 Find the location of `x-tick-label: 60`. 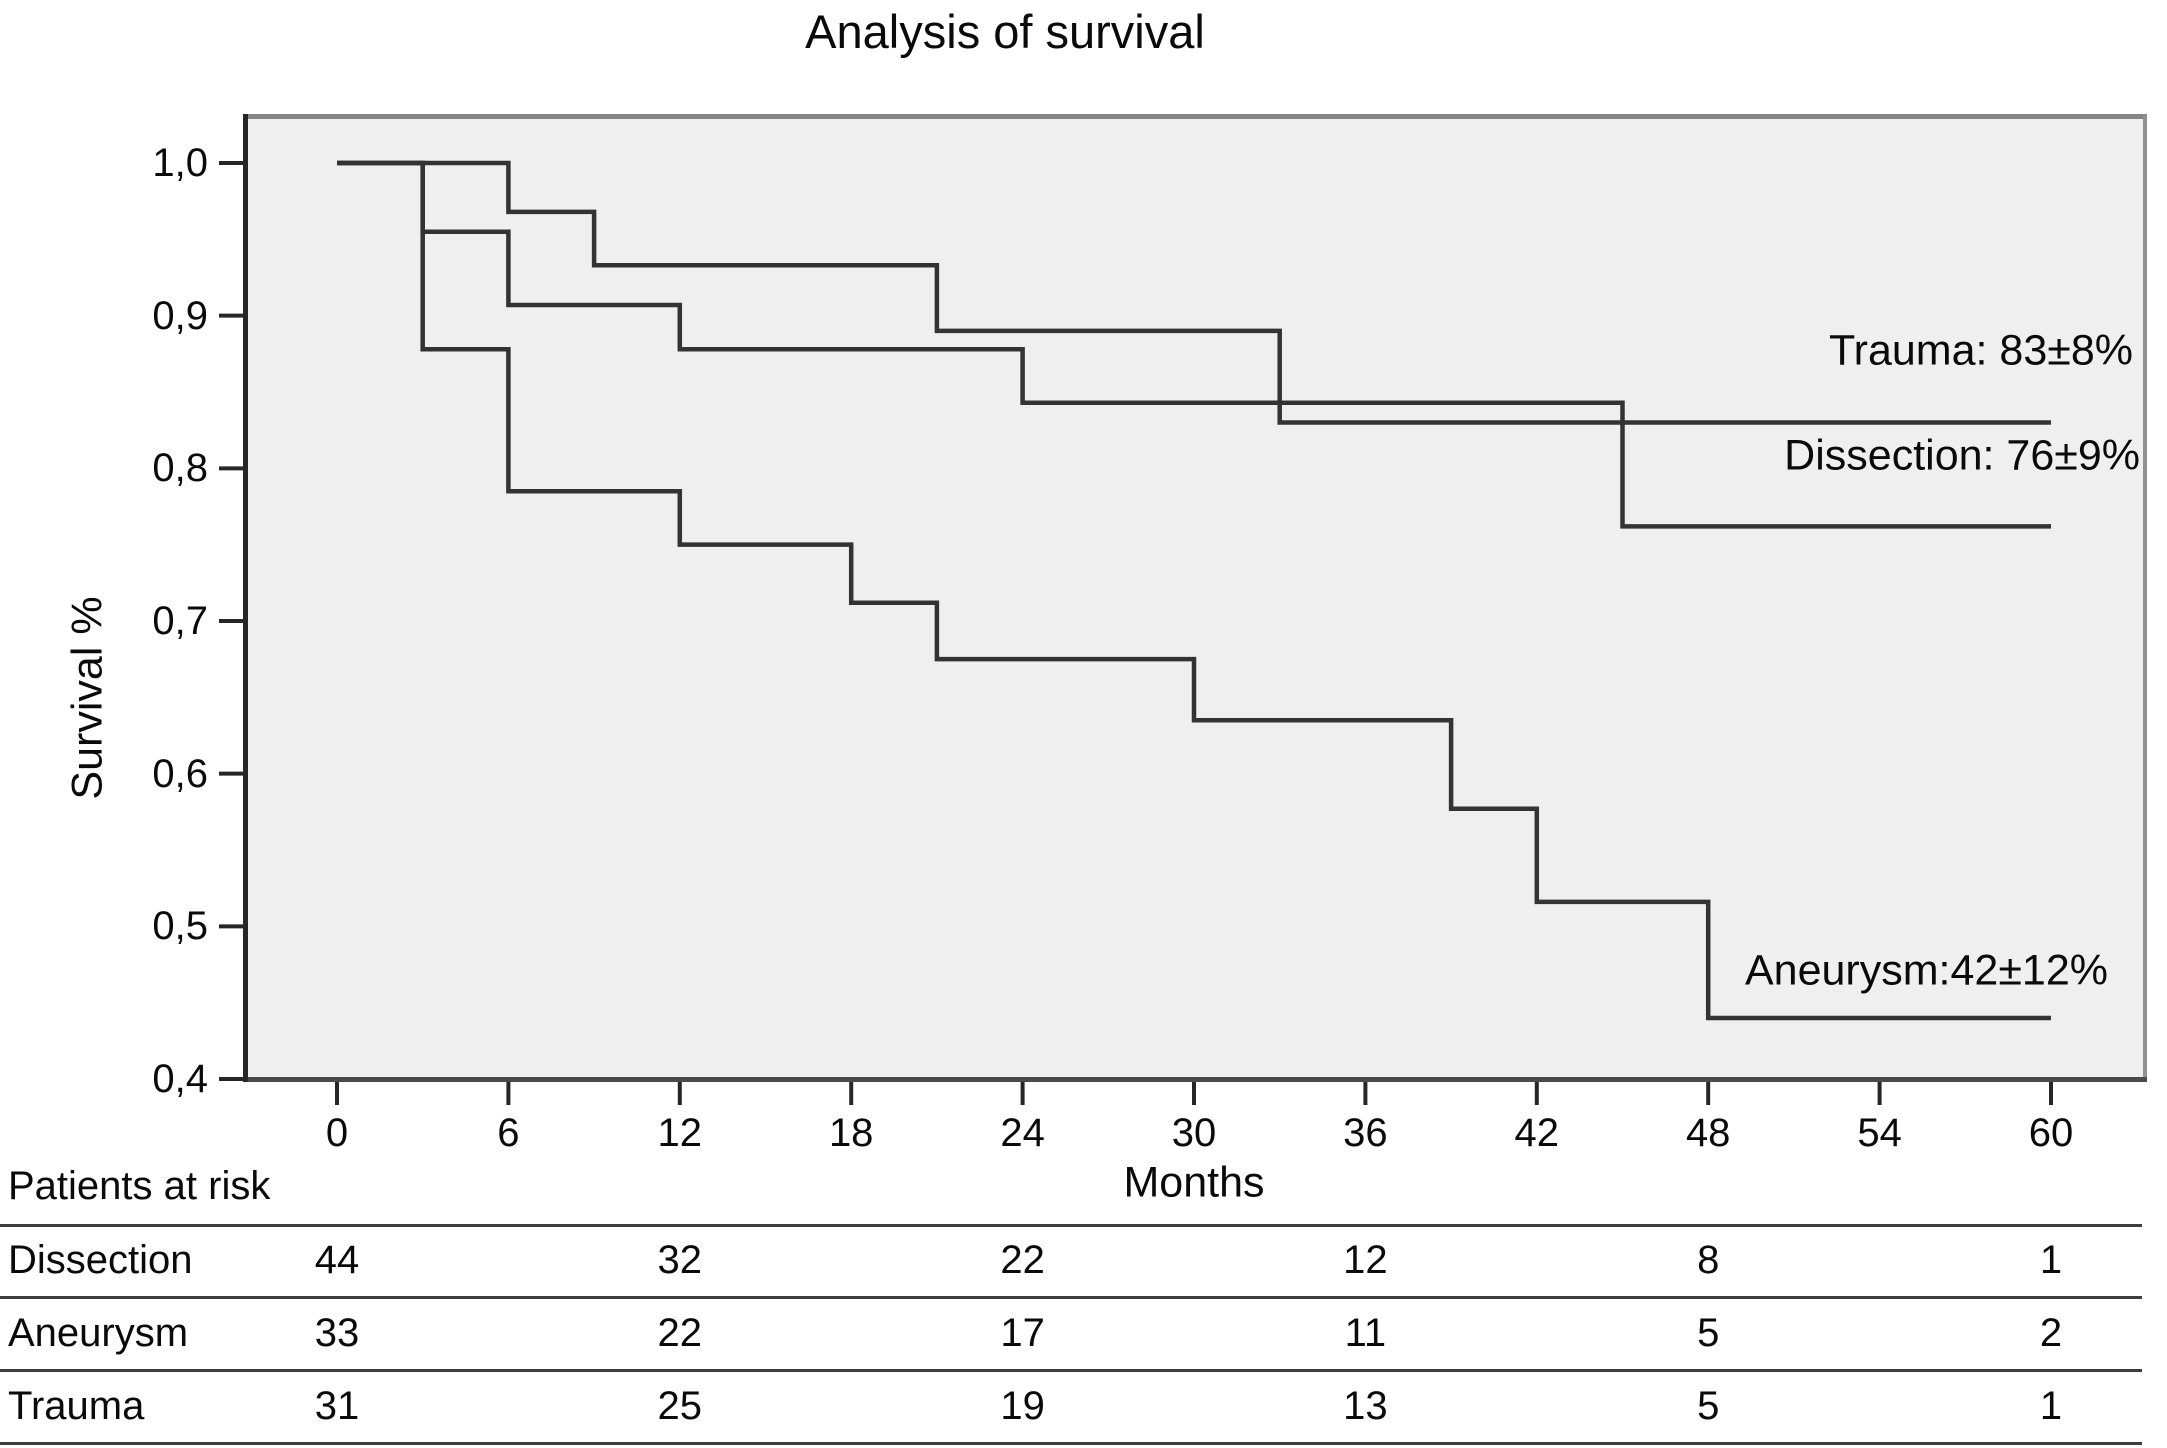

x-tick-label: 60 is located at coordinates (2051, 1133).